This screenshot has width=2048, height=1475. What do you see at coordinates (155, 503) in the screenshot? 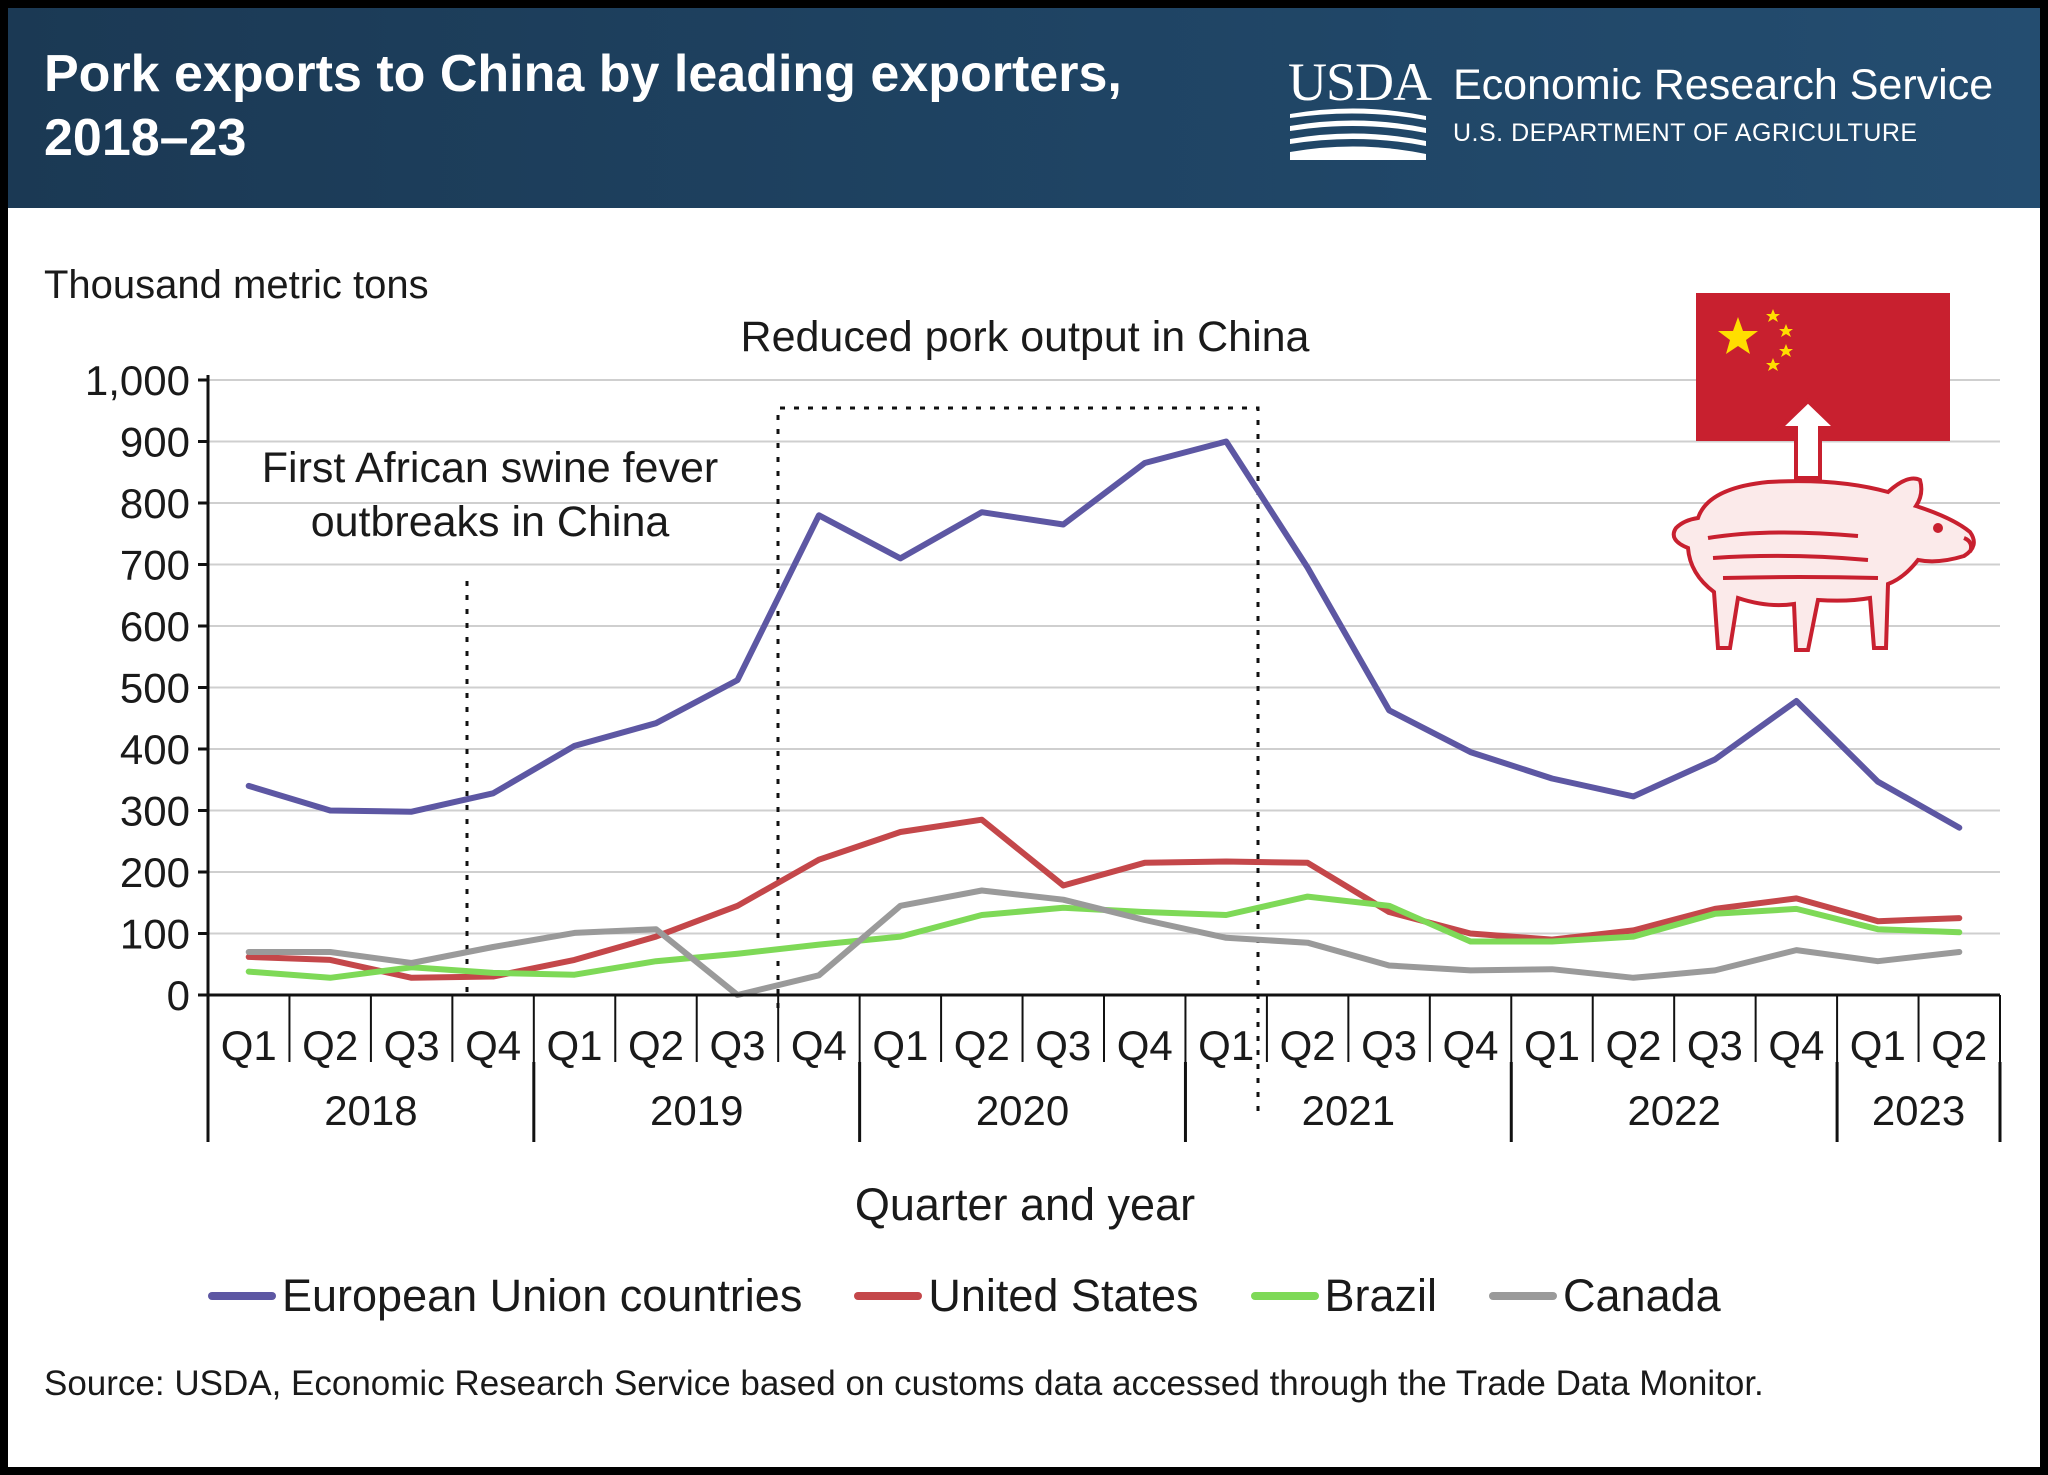
I see `y-tick-label: 800` at bounding box center [155, 503].